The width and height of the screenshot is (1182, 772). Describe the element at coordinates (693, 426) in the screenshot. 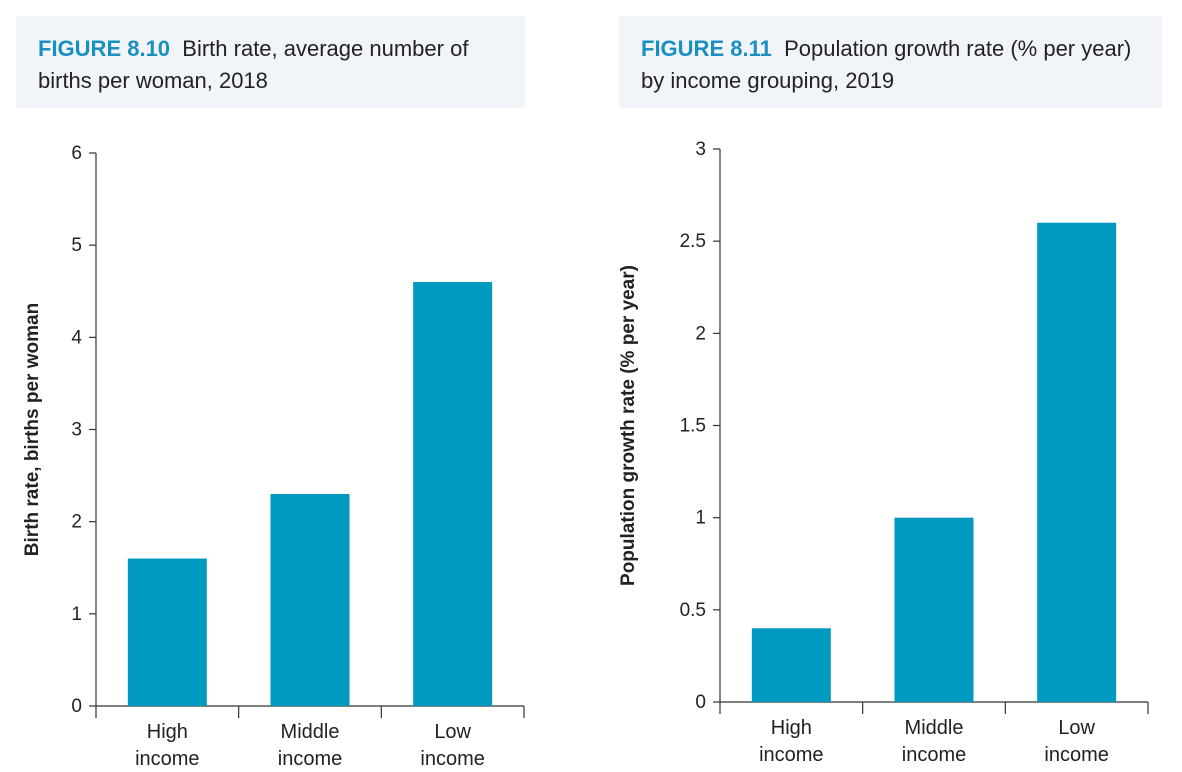

I see `y-tick-label: 1.5` at that location.